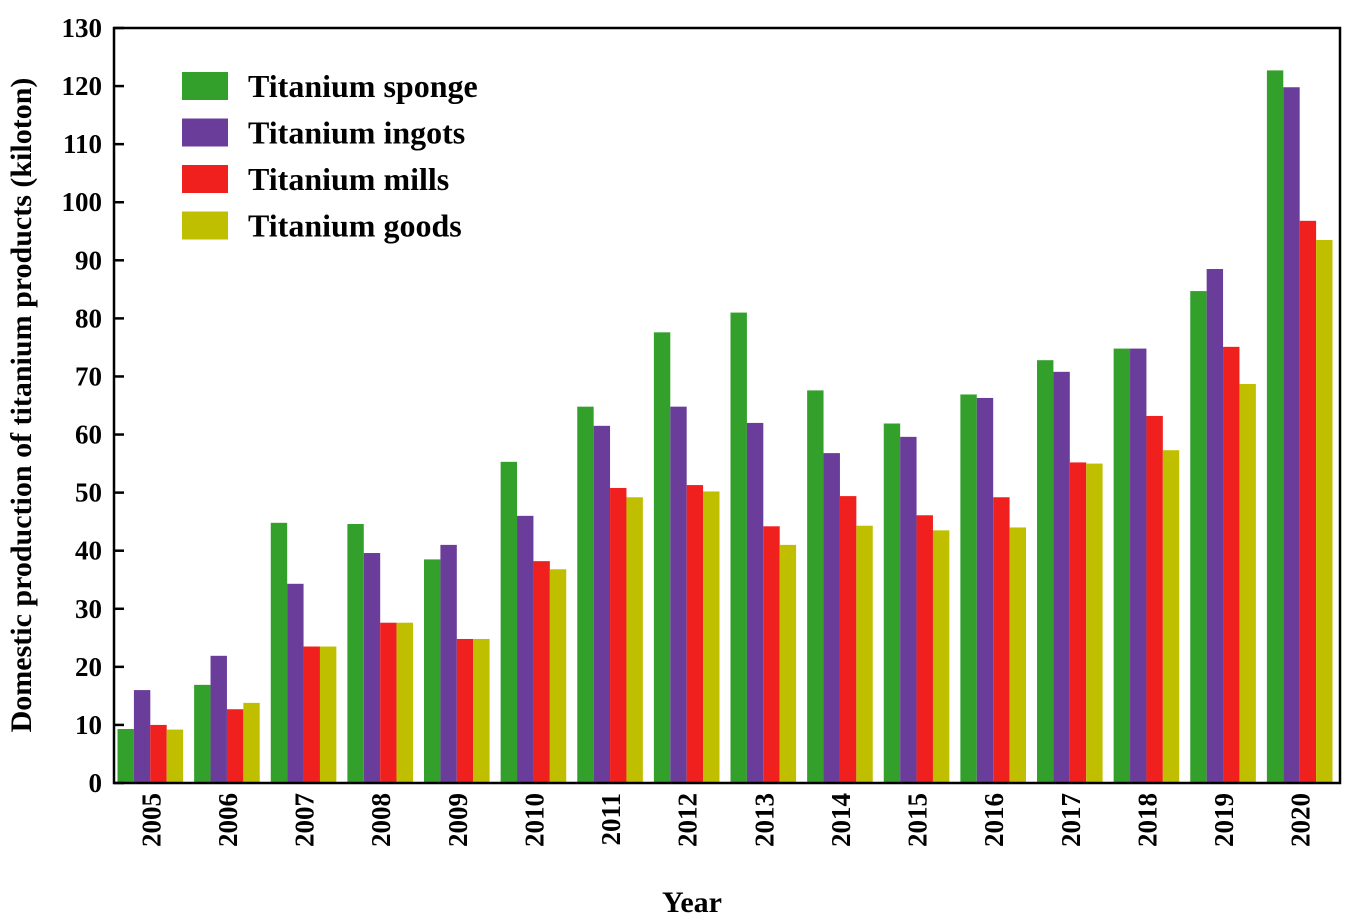 The image size is (1350, 920). I want to click on bar-titanium-sponge-2009, so click(432, 671).